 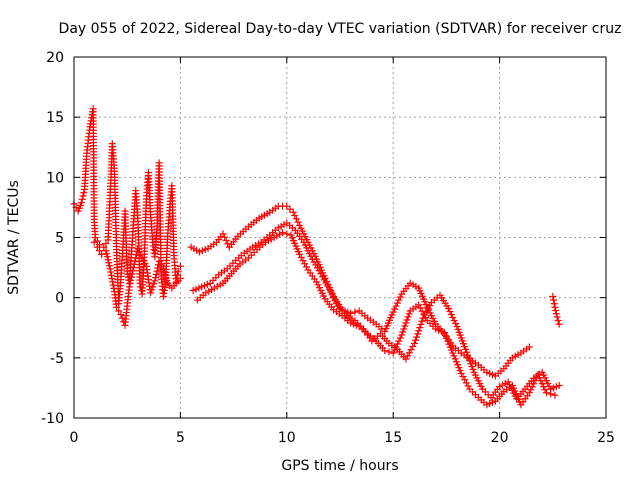 I want to click on y-tick-label: 5, so click(x=59, y=239).